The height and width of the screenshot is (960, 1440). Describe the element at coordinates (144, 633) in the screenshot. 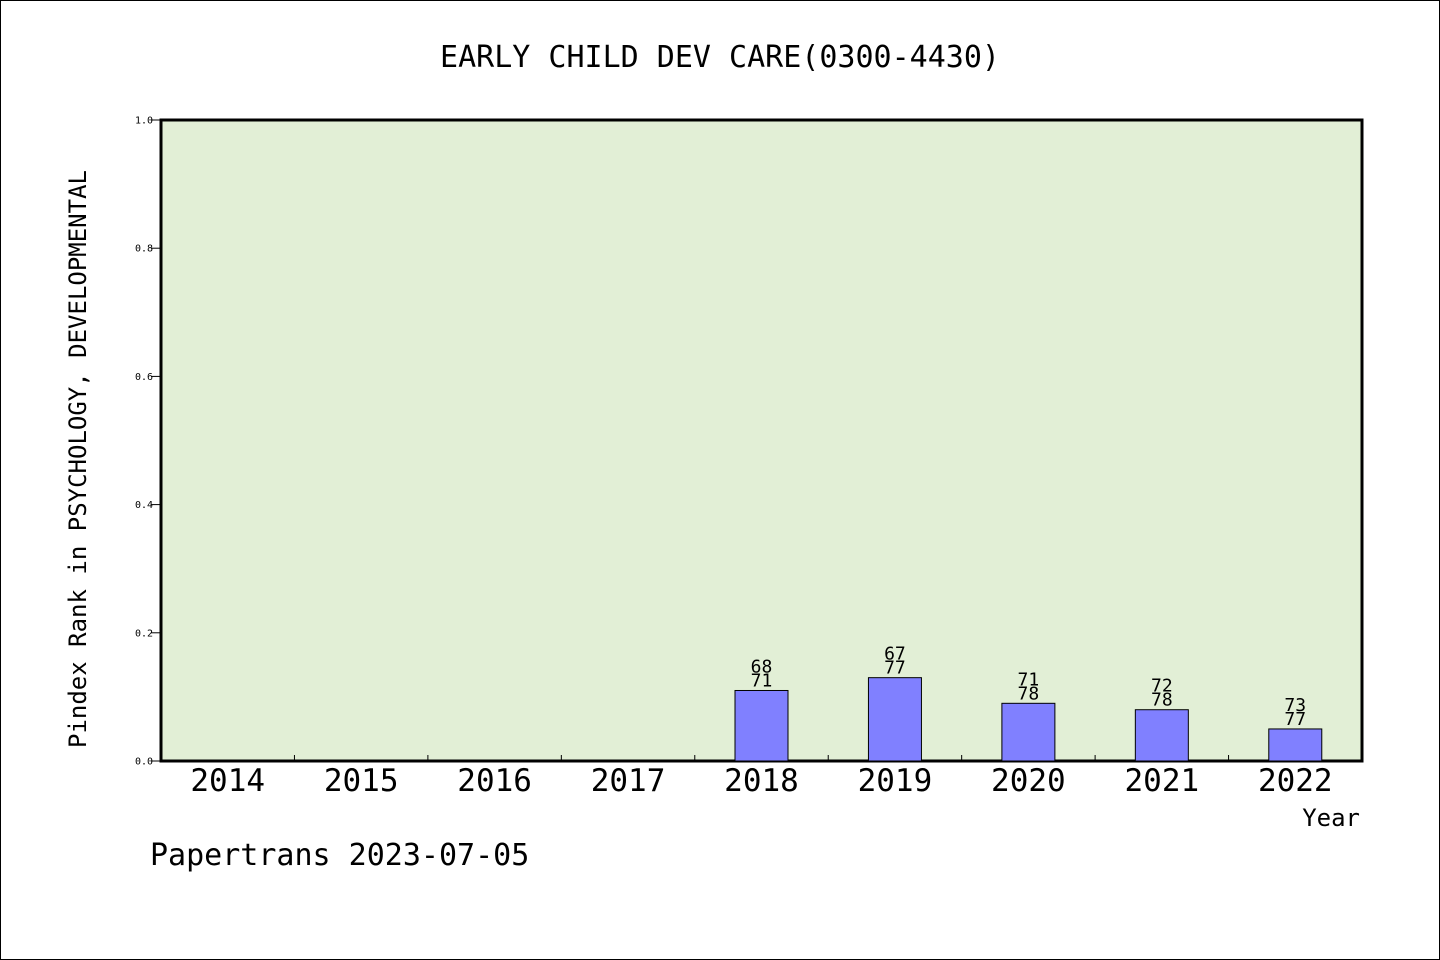

I see `y-tick-label: 0.2` at that location.